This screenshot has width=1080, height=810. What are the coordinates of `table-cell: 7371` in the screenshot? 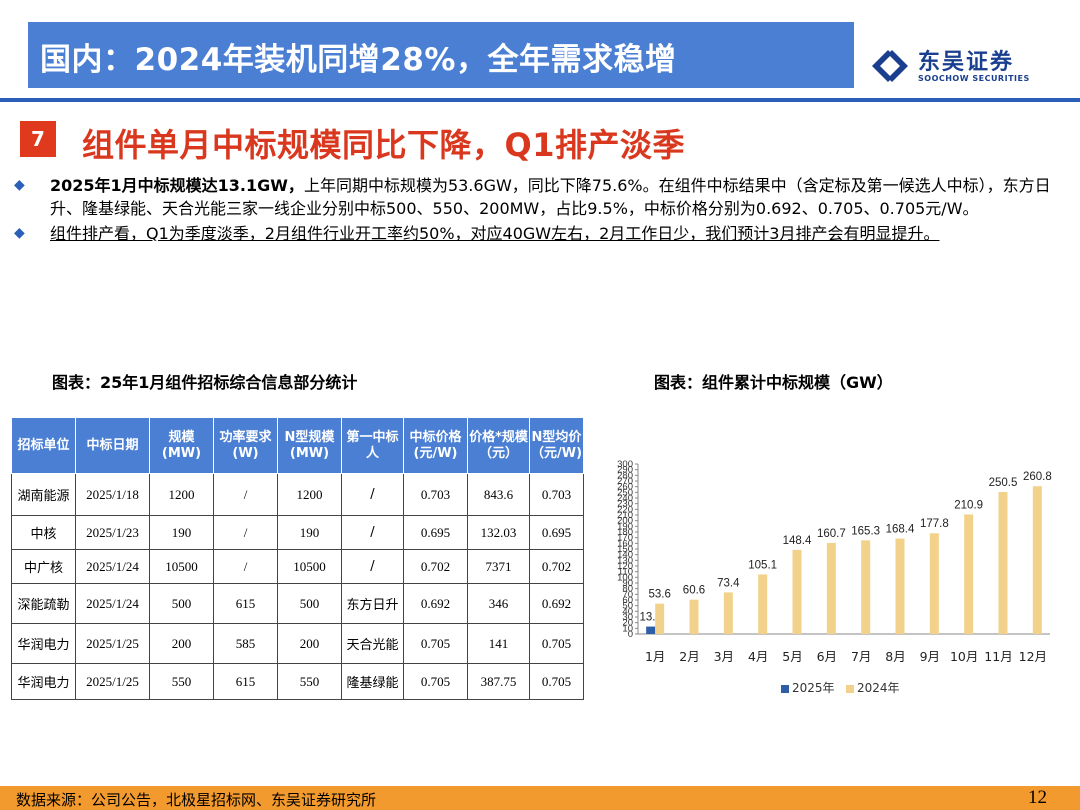 It's located at (498, 566).